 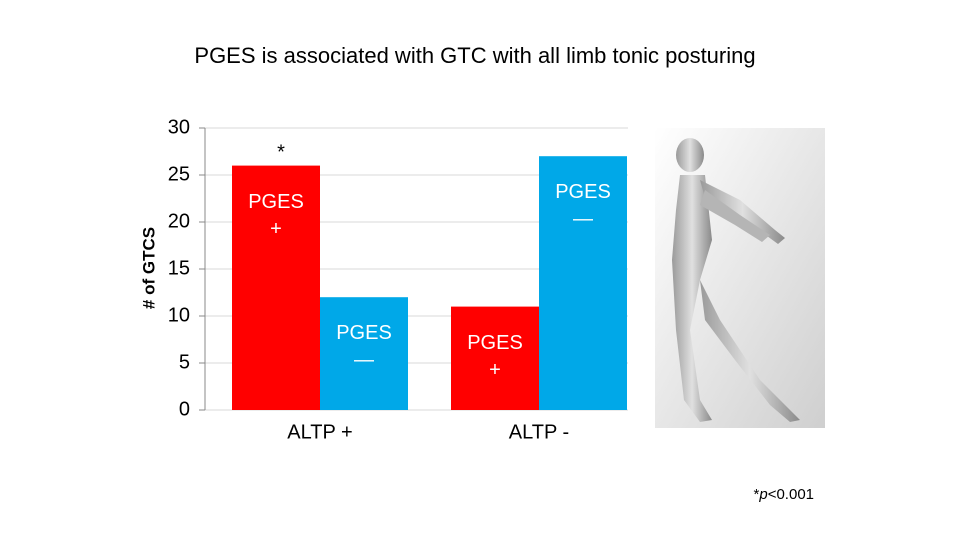 What do you see at coordinates (281, 152) in the screenshot?
I see `annotation: *` at bounding box center [281, 152].